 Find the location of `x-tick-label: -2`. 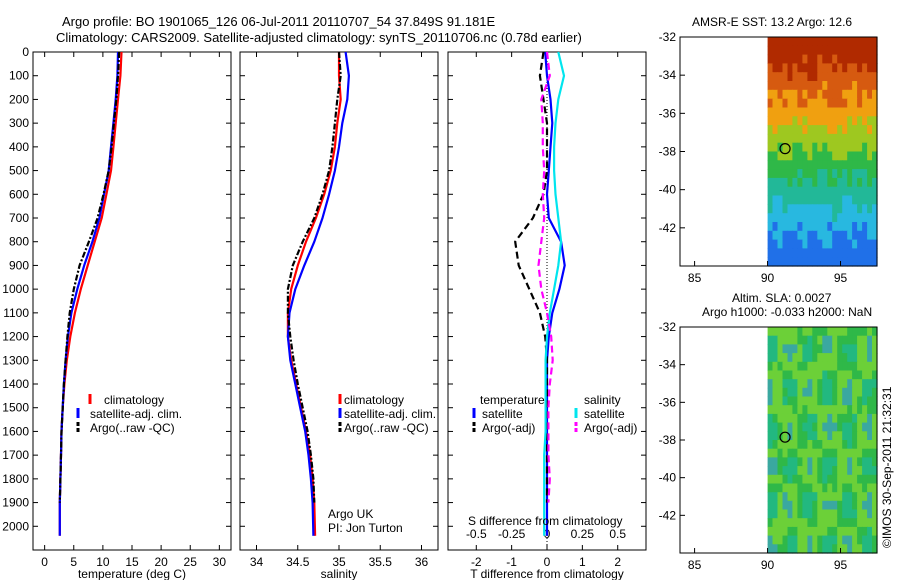

x-tick-label: -2 is located at coordinates (476, 562).